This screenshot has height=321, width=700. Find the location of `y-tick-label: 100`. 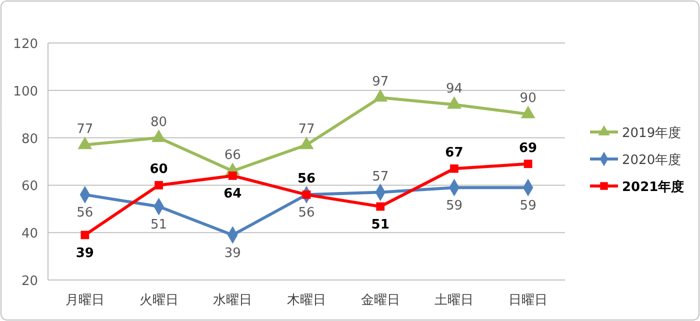

y-tick-label: 100 is located at coordinates (25, 92).